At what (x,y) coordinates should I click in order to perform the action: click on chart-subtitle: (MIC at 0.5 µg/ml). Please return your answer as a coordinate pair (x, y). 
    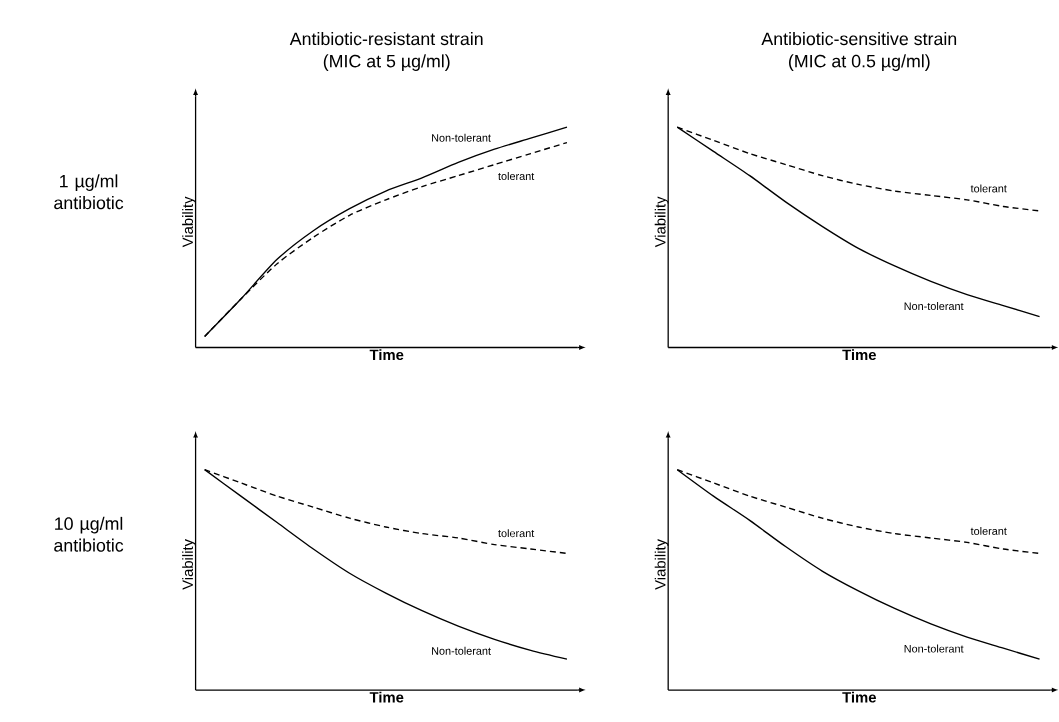
    Looking at the image, I should click on (859, 63).